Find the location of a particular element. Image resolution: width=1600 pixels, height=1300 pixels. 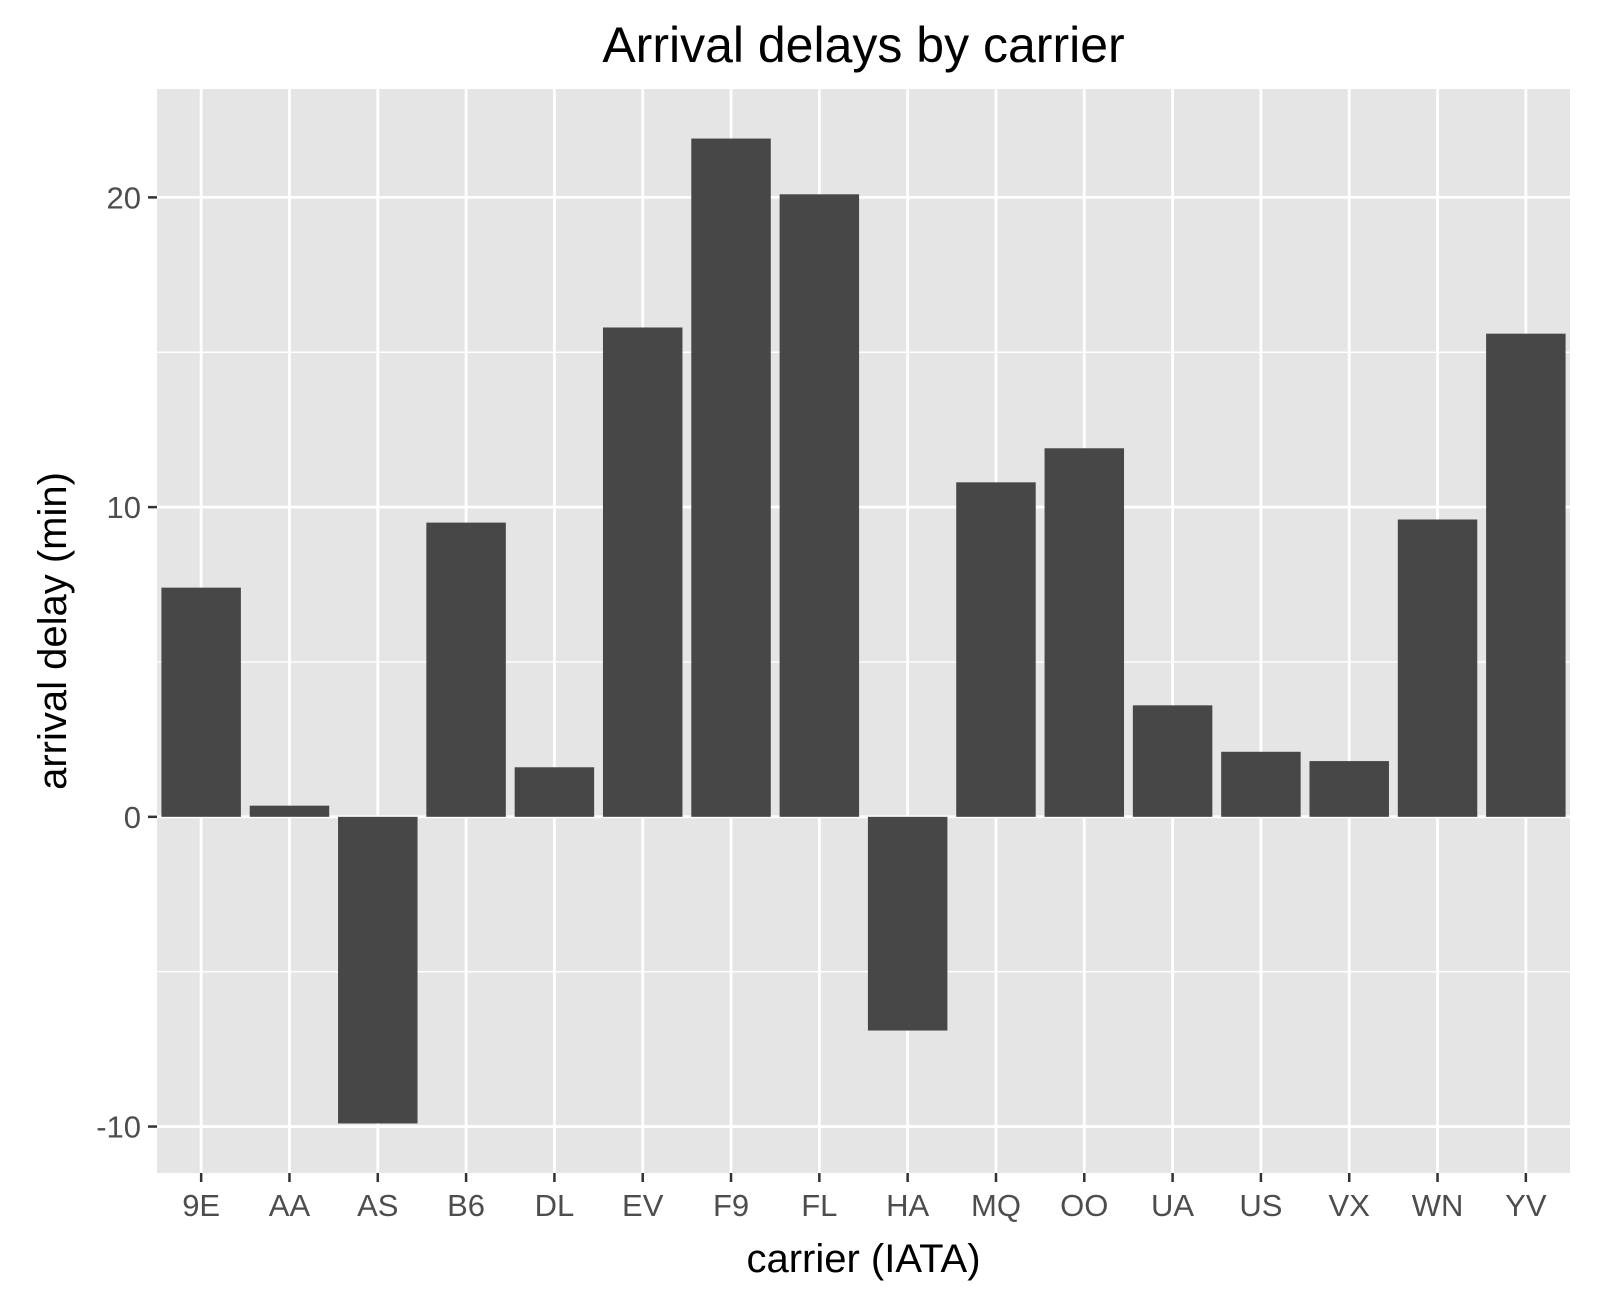

x-tick-label: EV is located at coordinates (643, 1205).